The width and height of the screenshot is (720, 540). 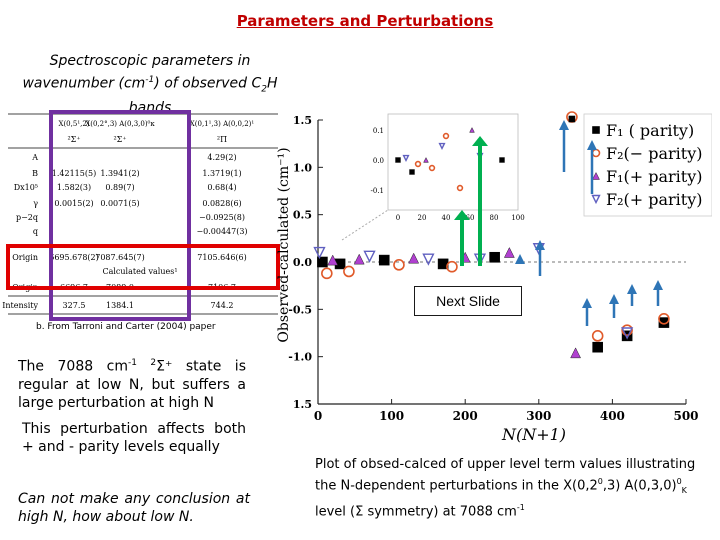 What do you see at coordinates (120, 257) in the screenshot?
I see `table-cell: 7087.645(7)` at bounding box center [120, 257].